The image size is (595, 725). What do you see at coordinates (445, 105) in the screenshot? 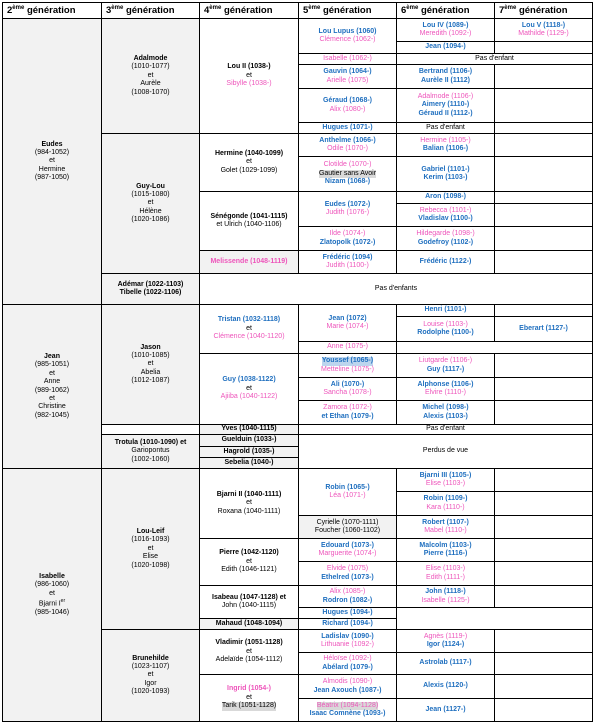
I see `cell-text-line: Aimery (1110-)` at bounding box center [445, 105].